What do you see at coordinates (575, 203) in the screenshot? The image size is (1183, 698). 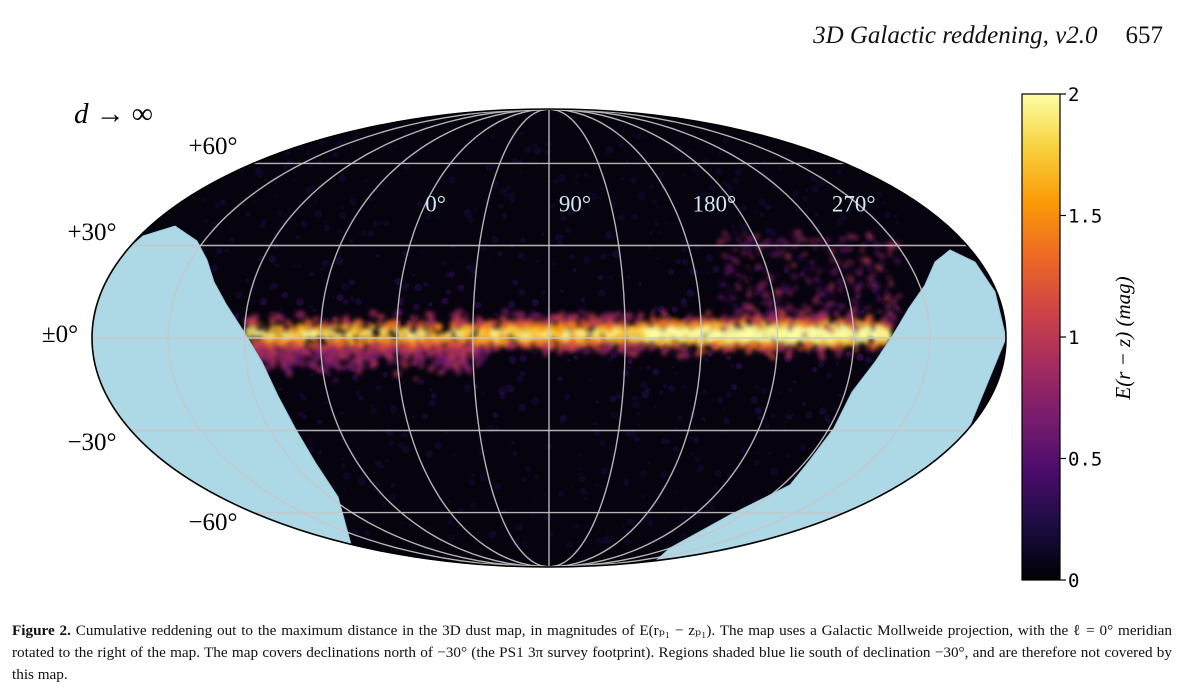 I see `longitude-label: 90°` at bounding box center [575, 203].